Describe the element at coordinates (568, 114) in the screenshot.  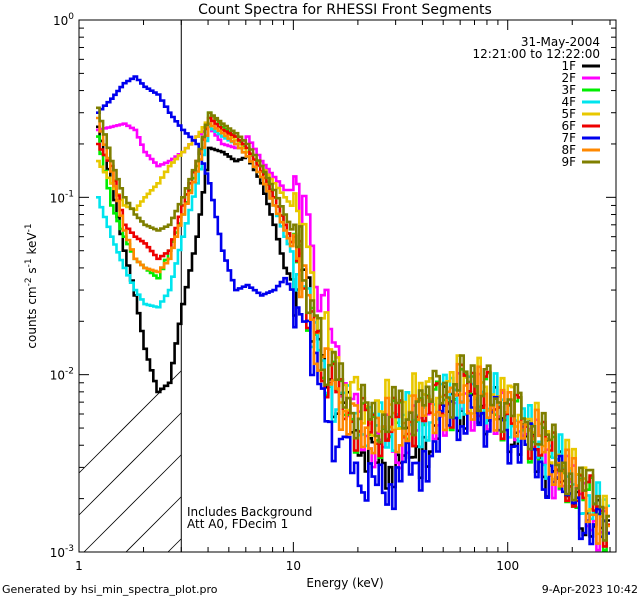
I see `legend-label-5F: 5F` at that location.